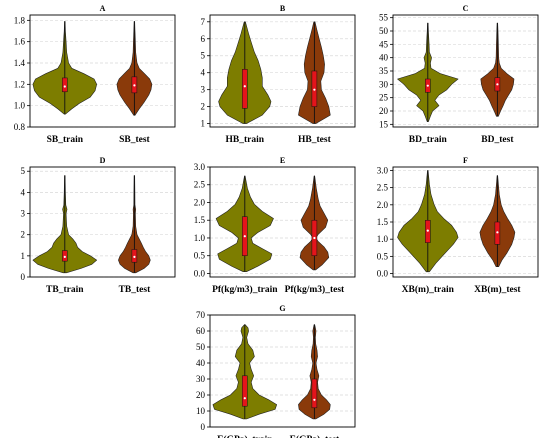  Describe the element at coordinates (20, 42) in the screenshot. I see `y-tick-label: 1.6` at that location.